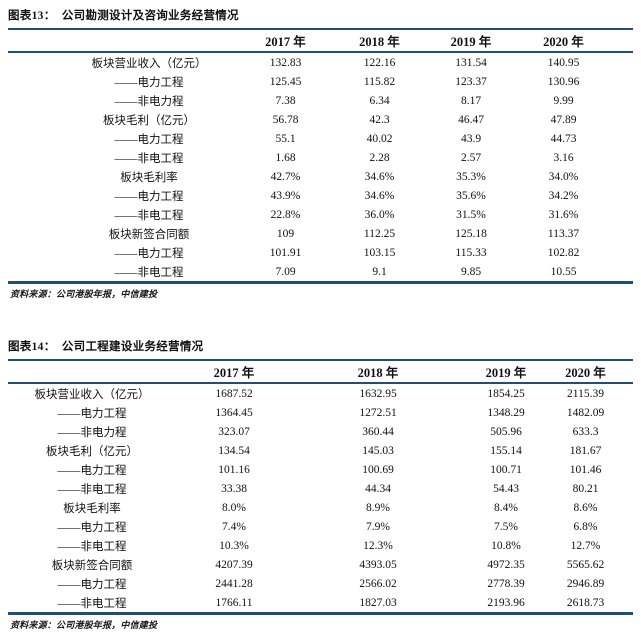  I want to click on cell-value-2017: 7.4%, so click(234, 526).